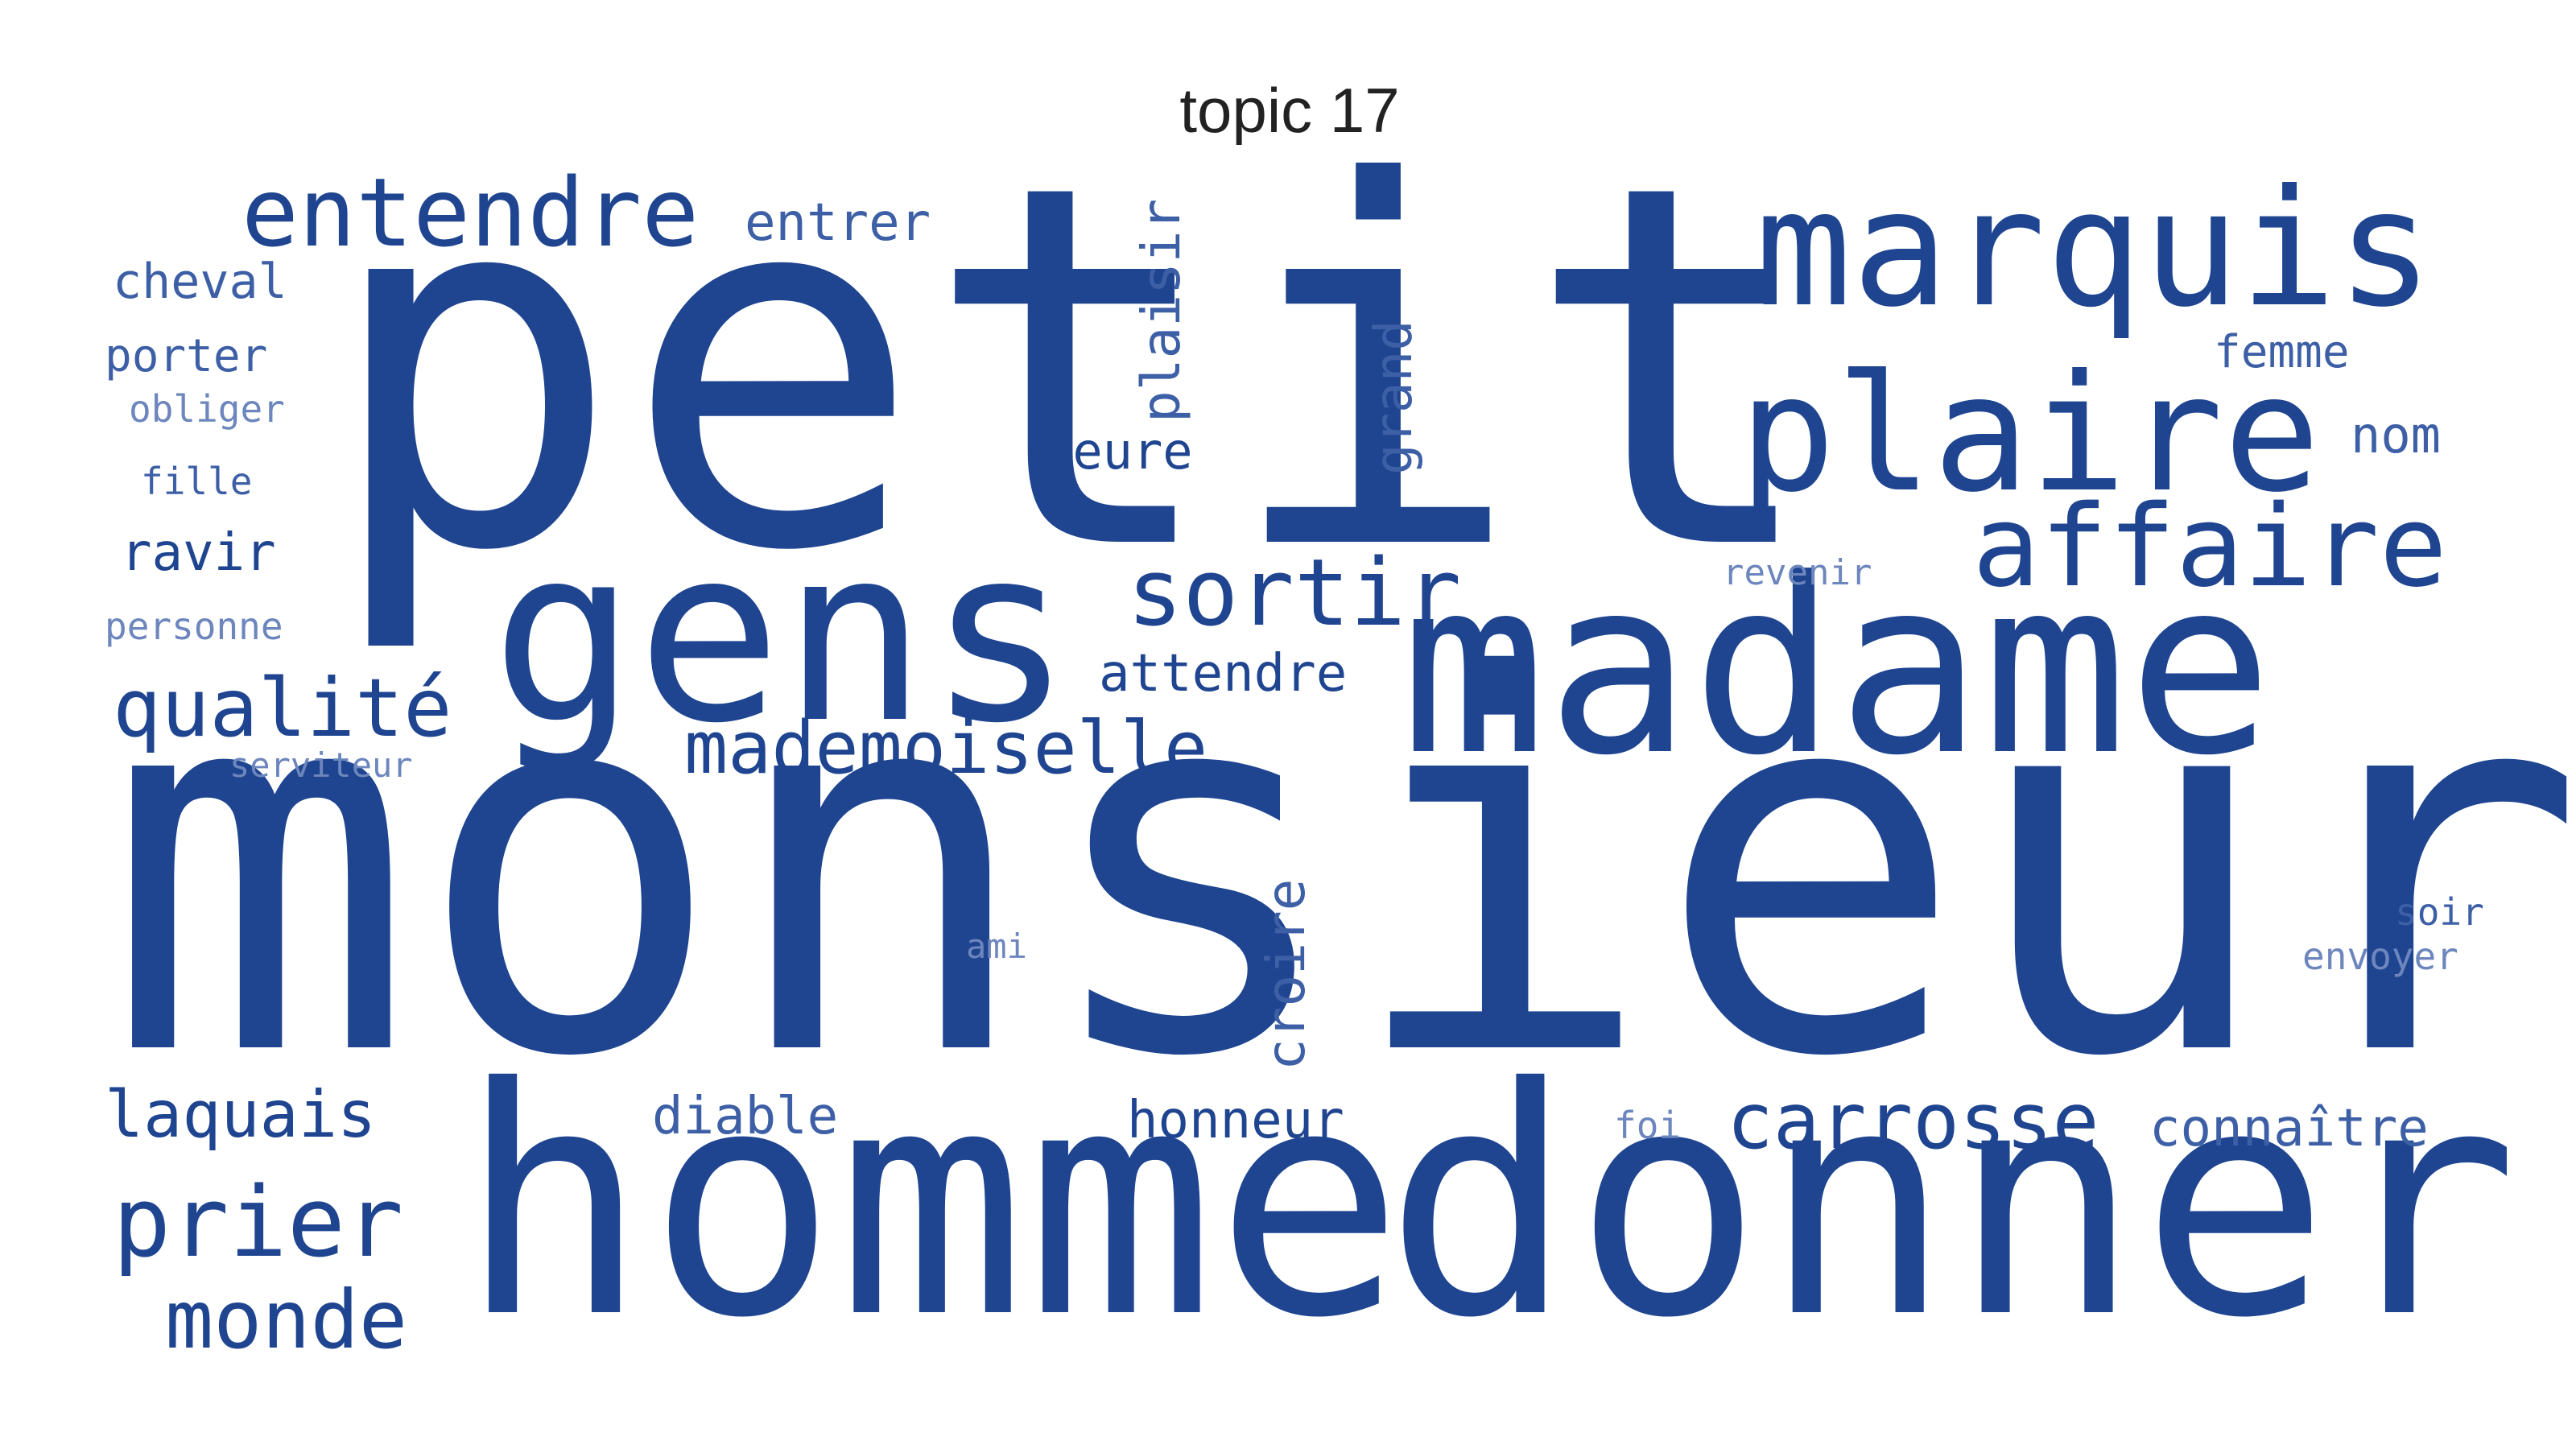 The image size is (2576, 1449). I want to click on word-entrer: entrer, so click(838, 223).